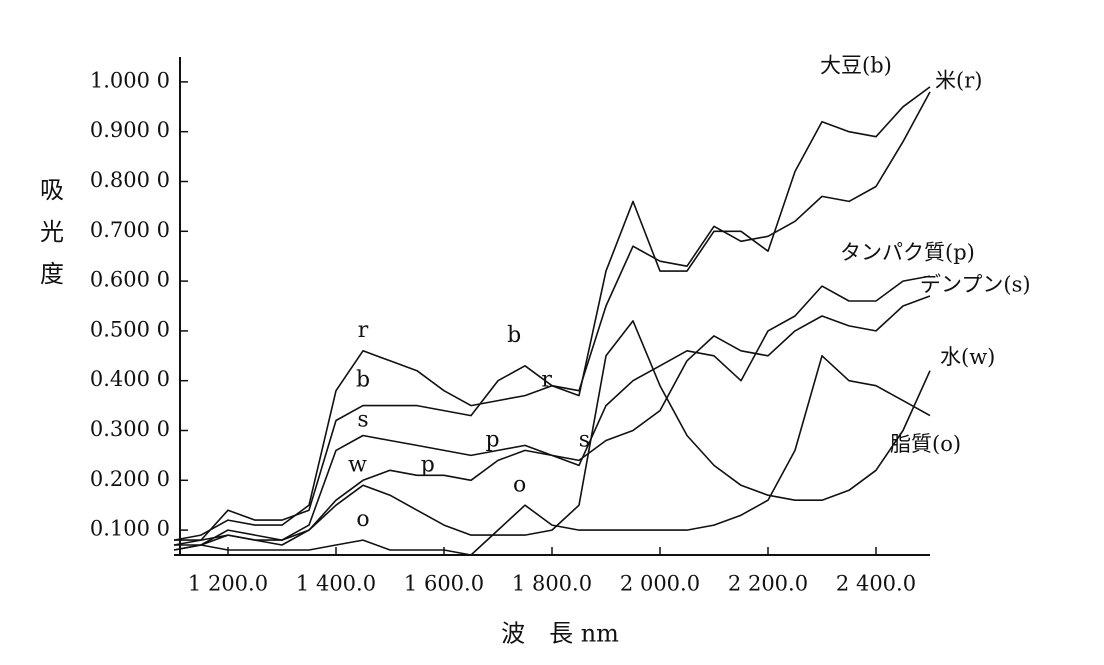 The width and height of the screenshot is (1104, 665). What do you see at coordinates (130, 379) in the screenshot?
I see `y-tick-label: 0.400 0` at bounding box center [130, 379].